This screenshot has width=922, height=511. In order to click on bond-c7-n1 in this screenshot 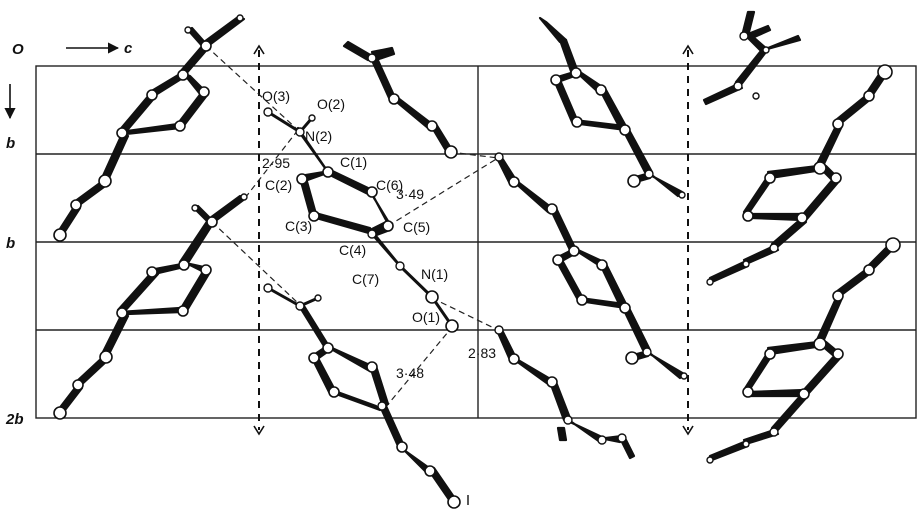, I will do `click(416, 281)`.